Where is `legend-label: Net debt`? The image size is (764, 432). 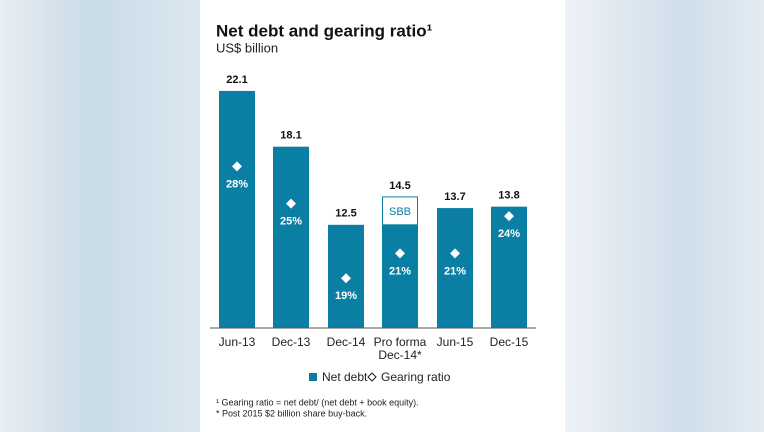 legend-label: Net debt is located at coordinates (345, 377).